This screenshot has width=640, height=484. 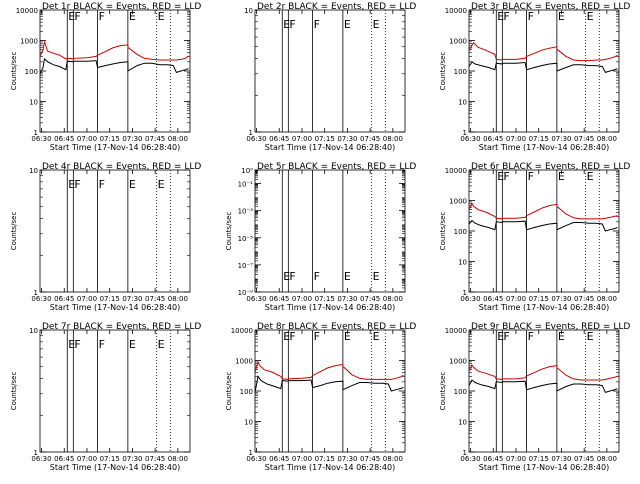 I want to click on chart-title: Det 1r BLACK = Events, RED = LLD, so click(x=121, y=7).